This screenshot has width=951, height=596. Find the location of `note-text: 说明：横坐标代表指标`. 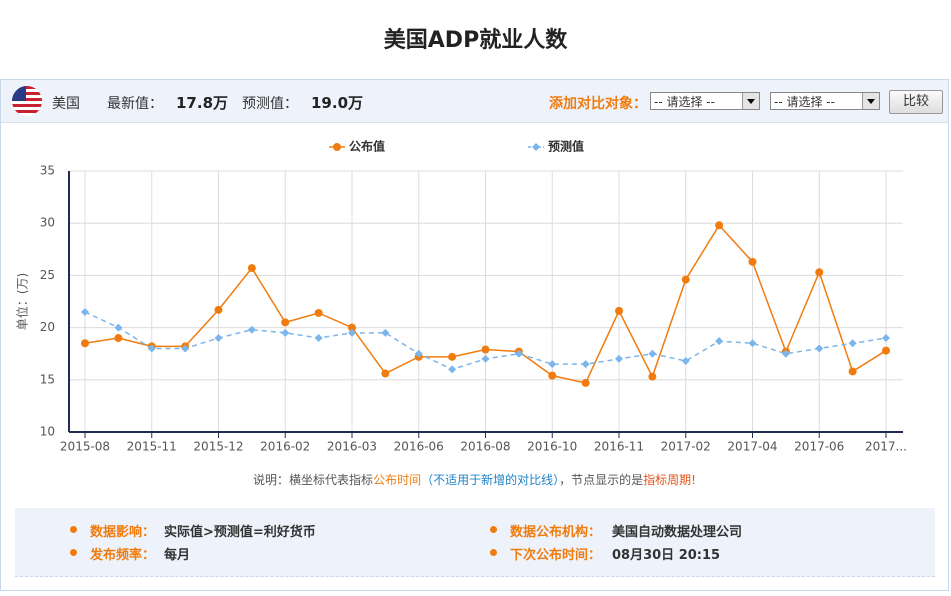

note-text: 说明：横坐标代表指标 is located at coordinates (313, 480).